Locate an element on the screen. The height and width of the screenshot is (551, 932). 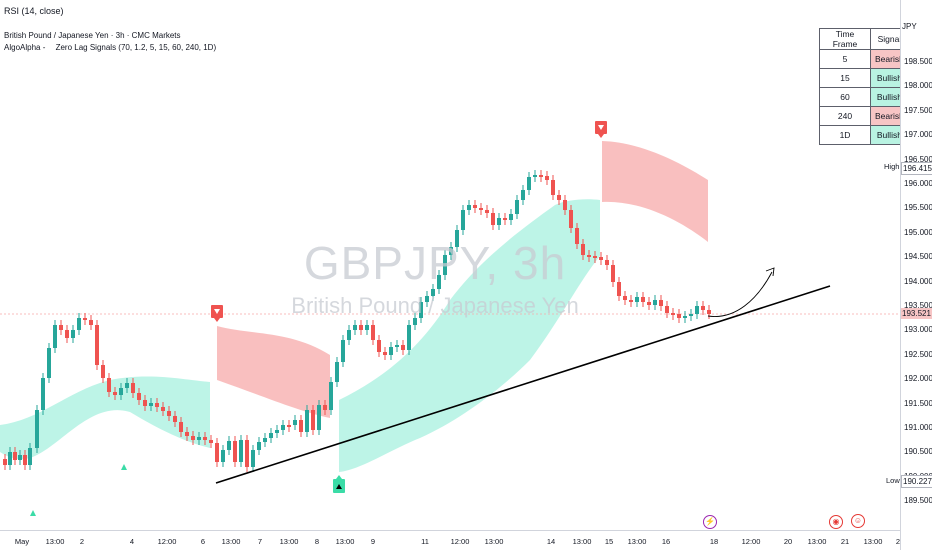
projection-arrow is located at coordinates (740, 294).